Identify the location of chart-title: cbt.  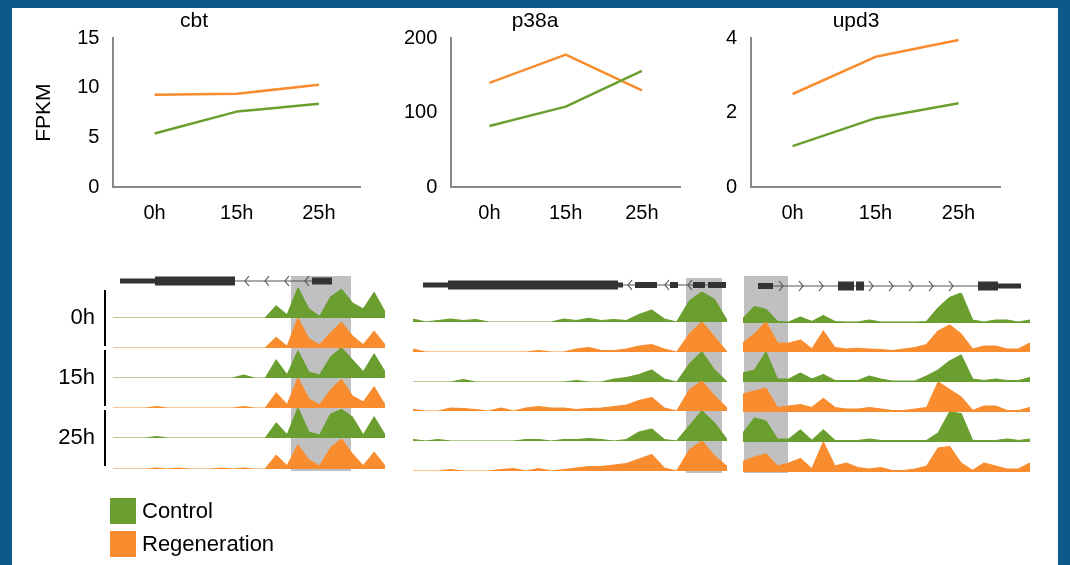
(194, 20).